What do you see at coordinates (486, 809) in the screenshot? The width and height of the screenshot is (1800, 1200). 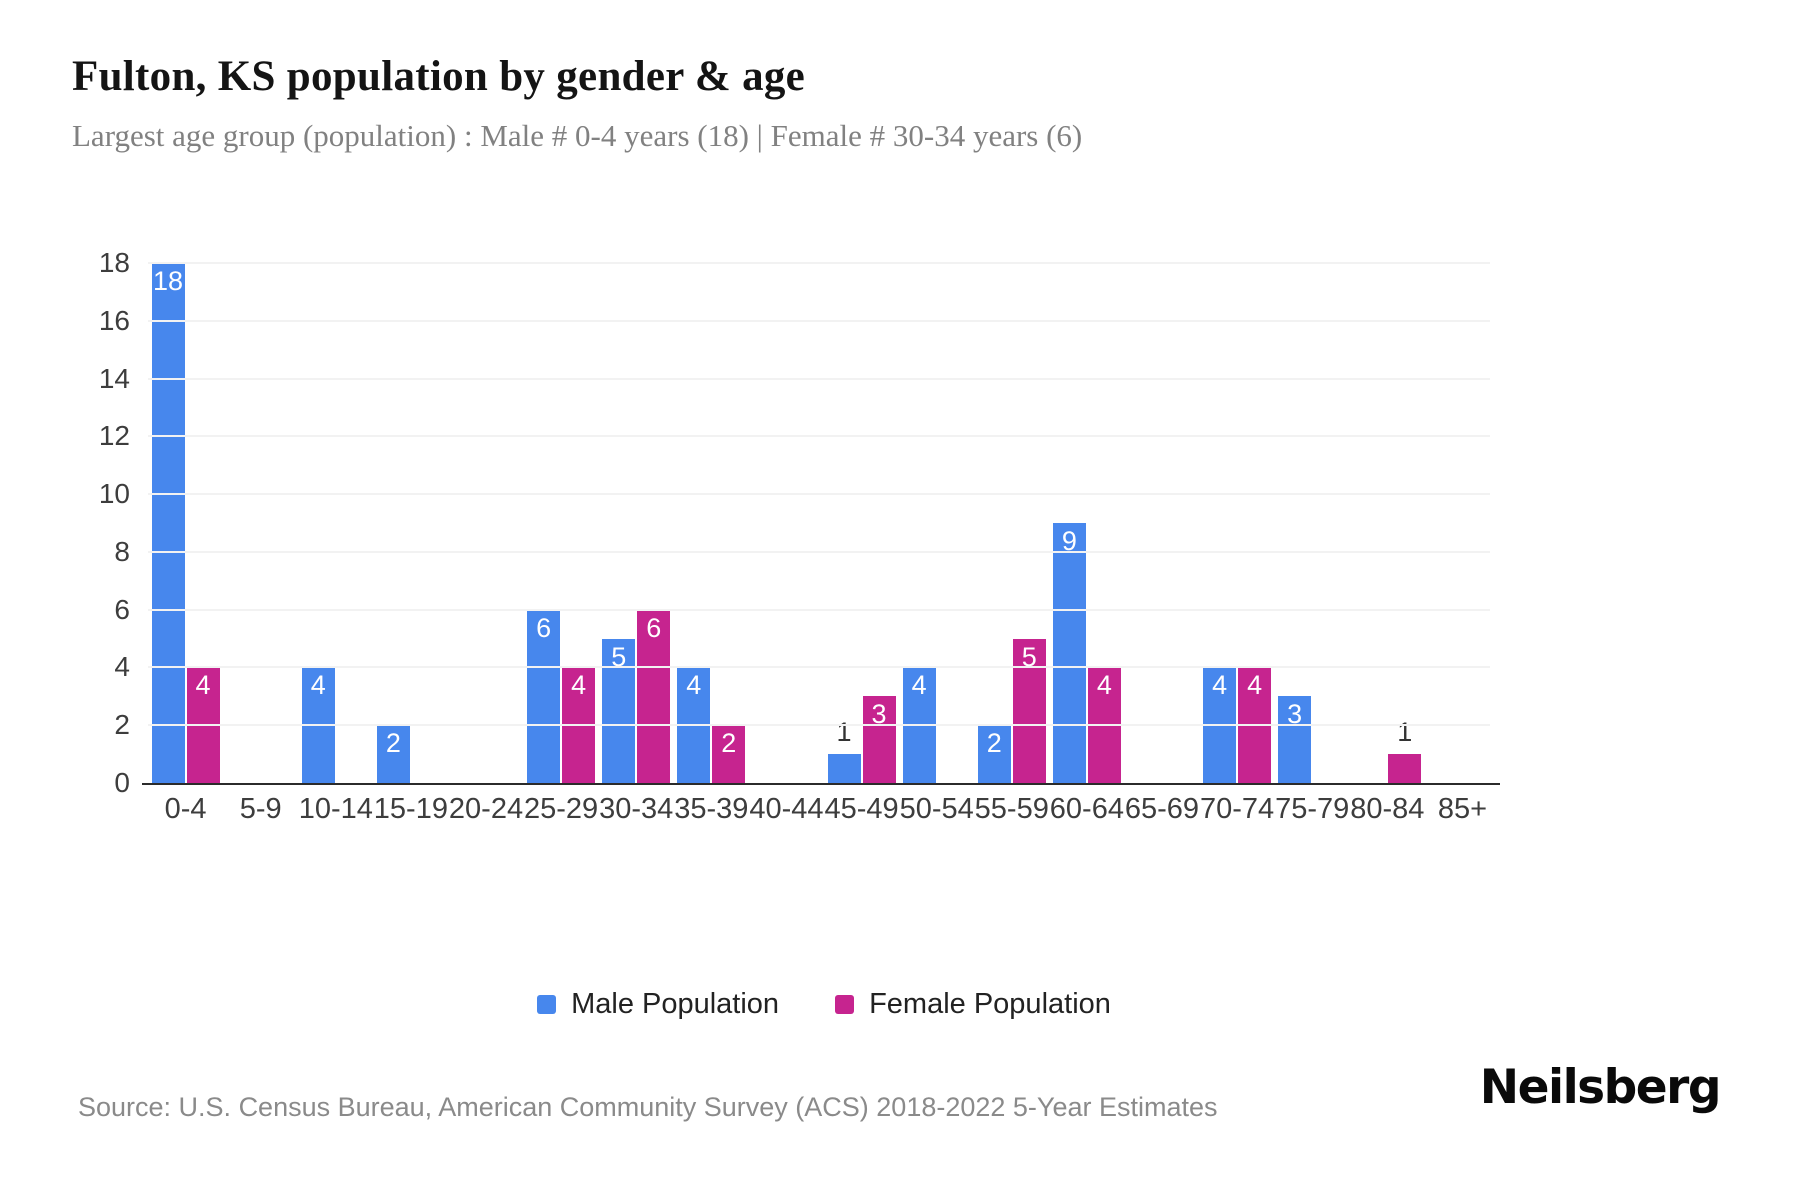 I see `x-tick-label: 20-24` at bounding box center [486, 809].